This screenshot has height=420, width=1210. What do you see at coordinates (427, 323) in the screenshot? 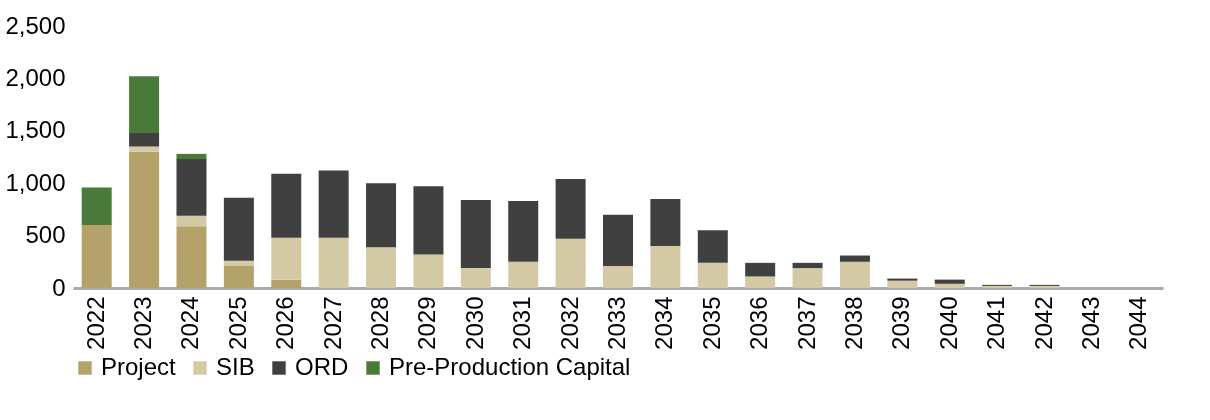
I see `x-tick-label: 2029` at bounding box center [427, 323].